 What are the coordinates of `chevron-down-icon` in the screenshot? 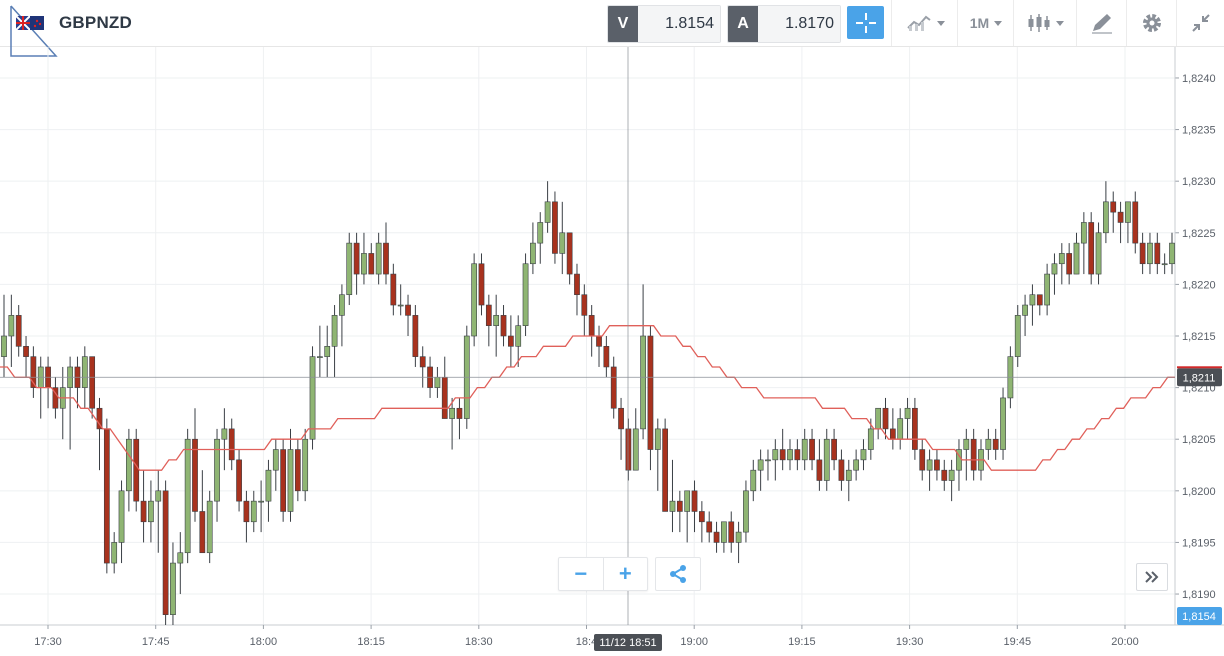 It's located at (998, 23).